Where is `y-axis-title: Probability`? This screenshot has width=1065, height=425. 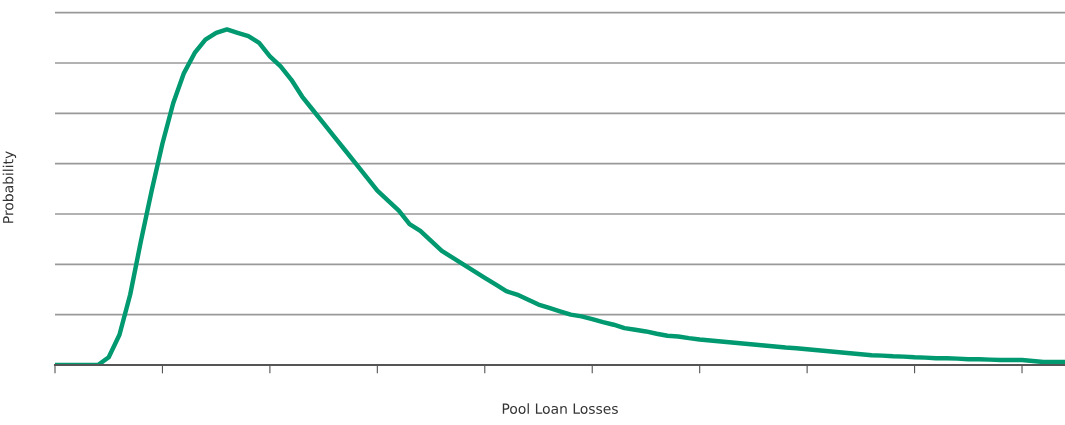
y-axis-title: Probability is located at coordinates (9, 187).